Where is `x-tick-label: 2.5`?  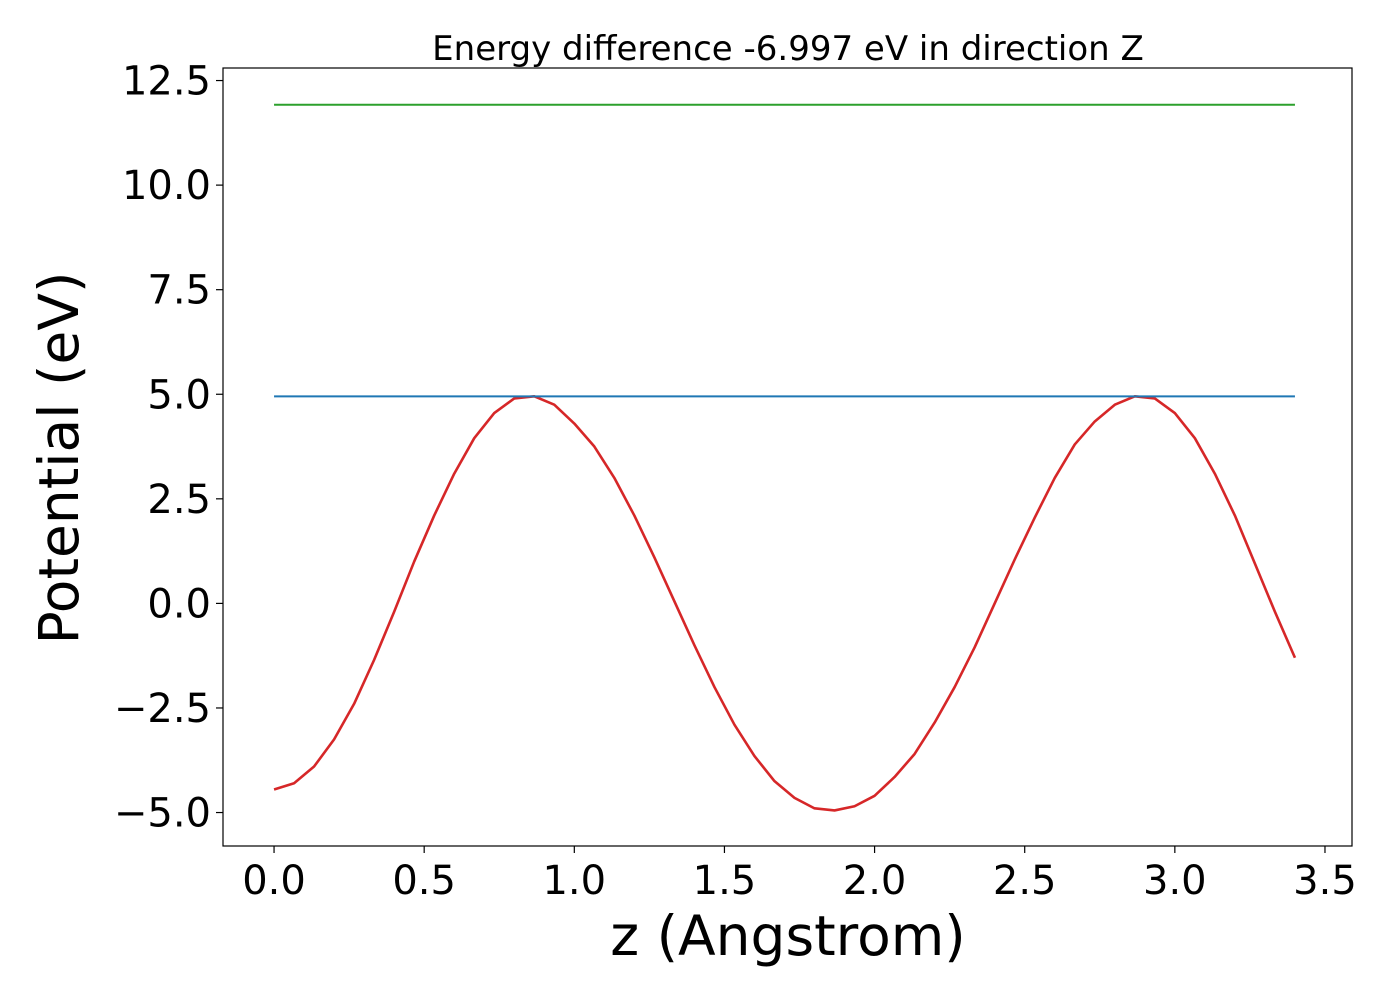
x-tick-label: 2.5 is located at coordinates (1025, 881).